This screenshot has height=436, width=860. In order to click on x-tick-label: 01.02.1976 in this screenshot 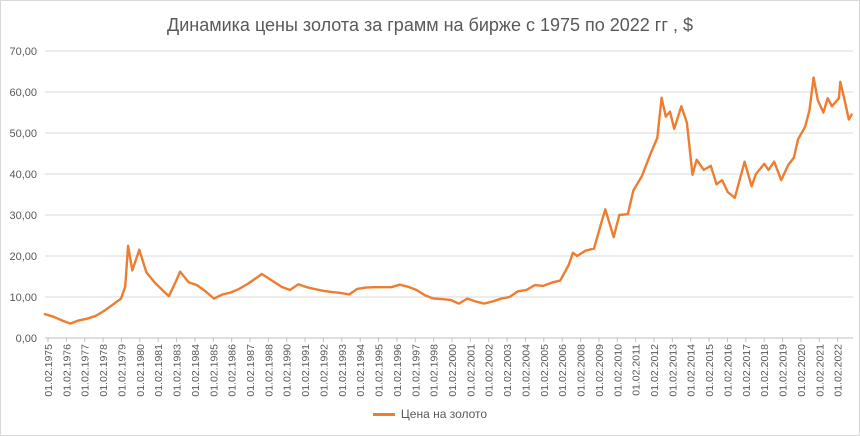, I will do `click(67, 370)`.